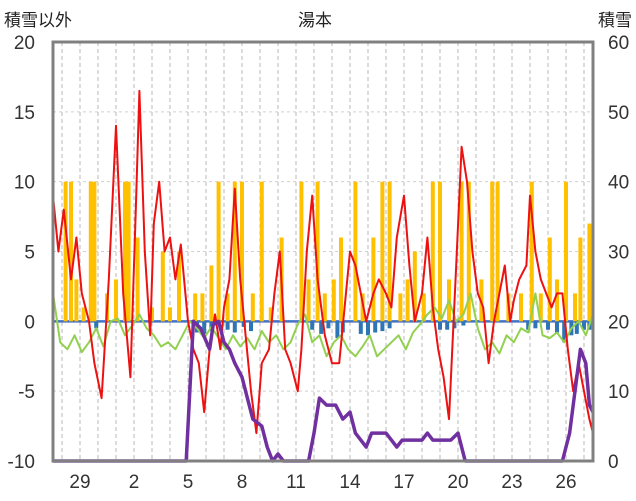 This screenshot has height=501, width=636. What do you see at coordinates (38, 20) in the screenshot?
I see `left-axis-title: 積雪以外` at bounding box center [38, 20].